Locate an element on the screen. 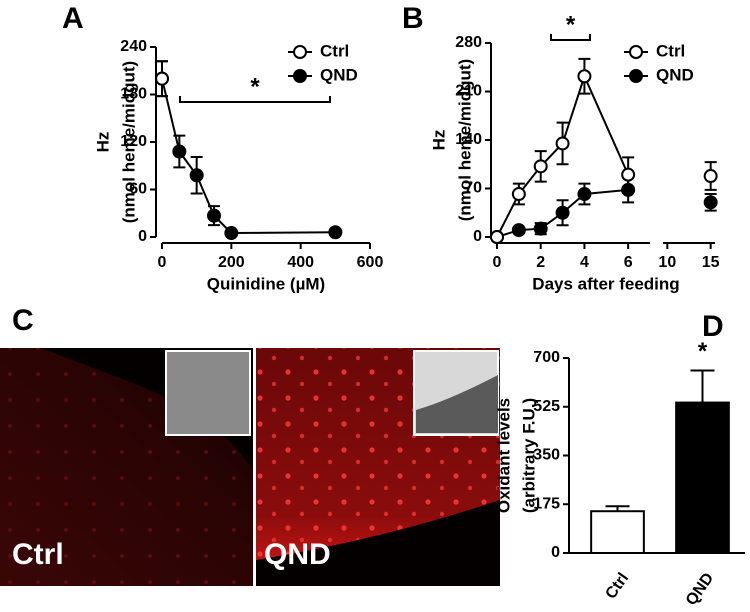 The image size is (750, 612). x-tick-label: Ctrl is located at coordinates (617, 586).